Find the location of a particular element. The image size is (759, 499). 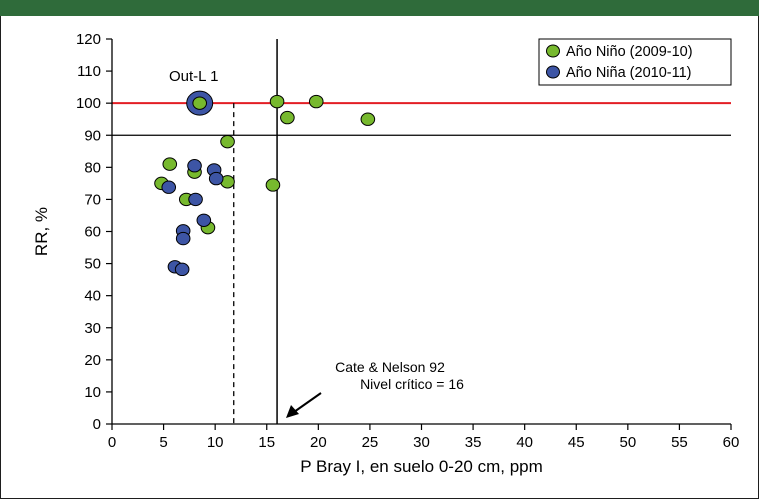

y-tick-label: 100 is located at coordinates (88, 103).